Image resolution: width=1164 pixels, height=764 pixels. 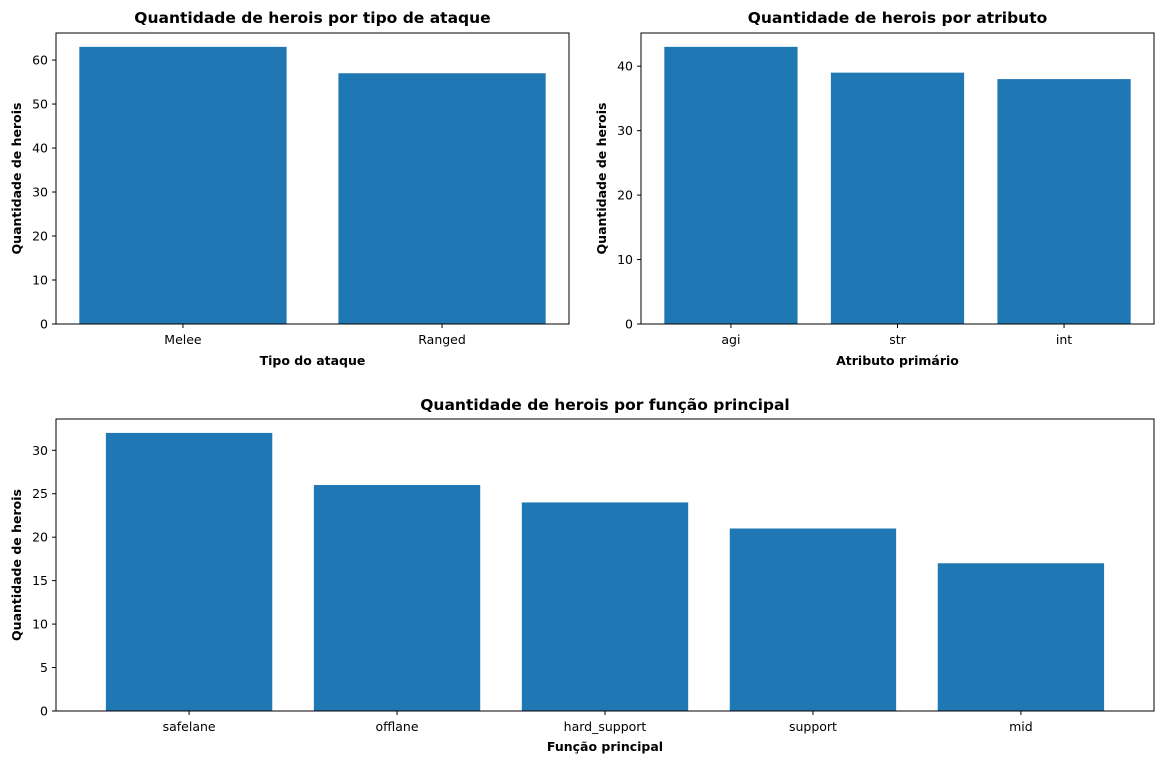 What do you see at coordinates (183, 339) in the screenshot?
I see `x-tick-label: Melee` at bounding box center [183, 339].